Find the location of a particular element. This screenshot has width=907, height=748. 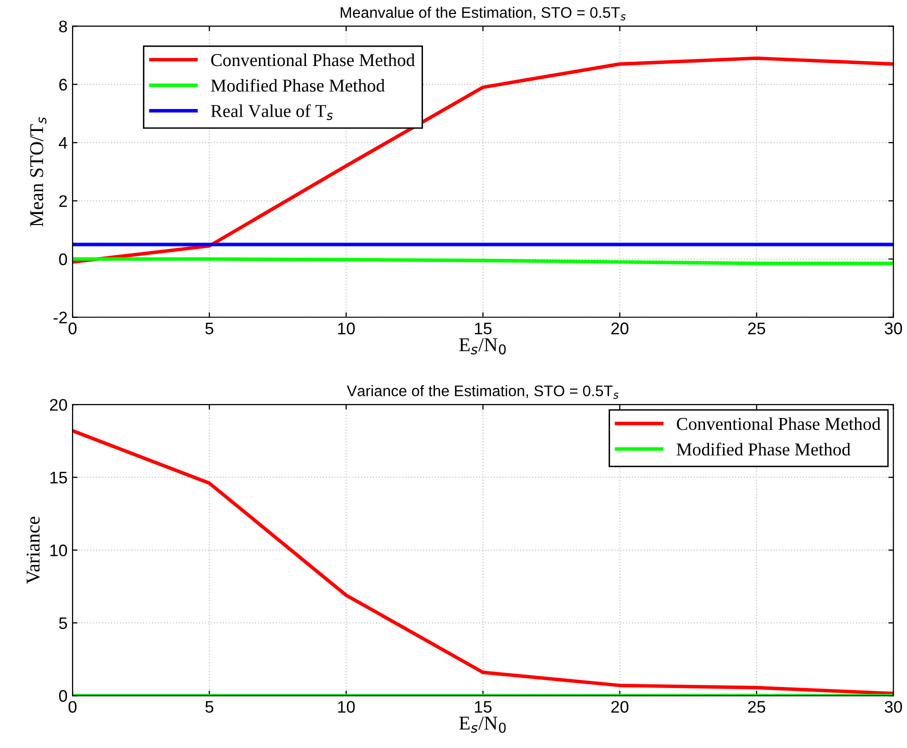

y-tick-label: 4 is located at coordinates (63, 143).